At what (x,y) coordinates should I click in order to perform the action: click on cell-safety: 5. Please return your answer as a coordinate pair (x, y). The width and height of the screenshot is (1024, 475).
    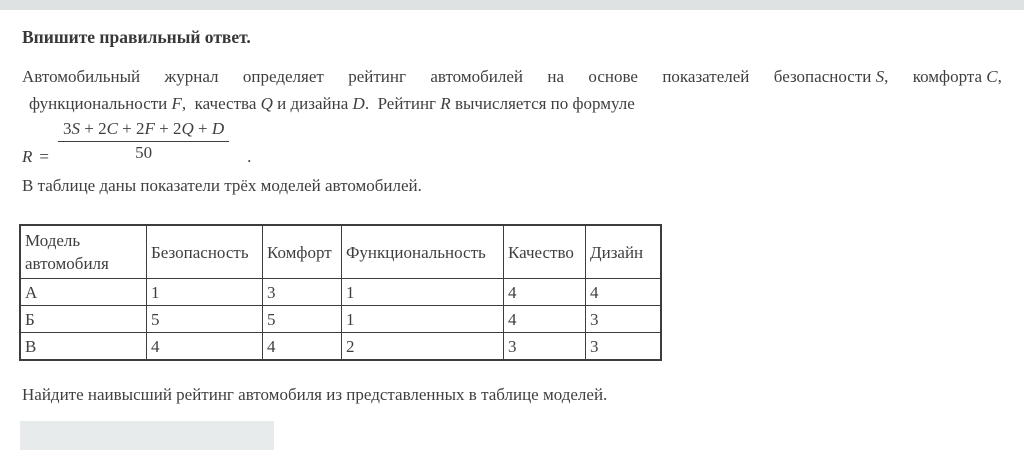
    Looking at the image, I should click on (204, 319).